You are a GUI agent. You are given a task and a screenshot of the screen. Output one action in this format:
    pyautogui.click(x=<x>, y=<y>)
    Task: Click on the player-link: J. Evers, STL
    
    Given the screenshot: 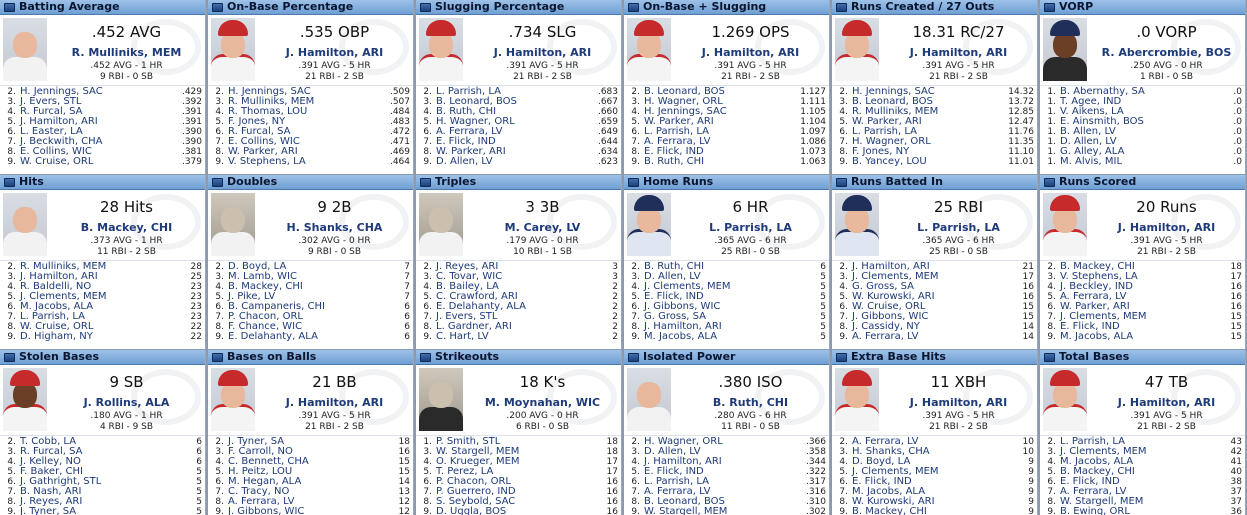 What is the action you would take?
    pyautogui.click(x=467, y=316)
    